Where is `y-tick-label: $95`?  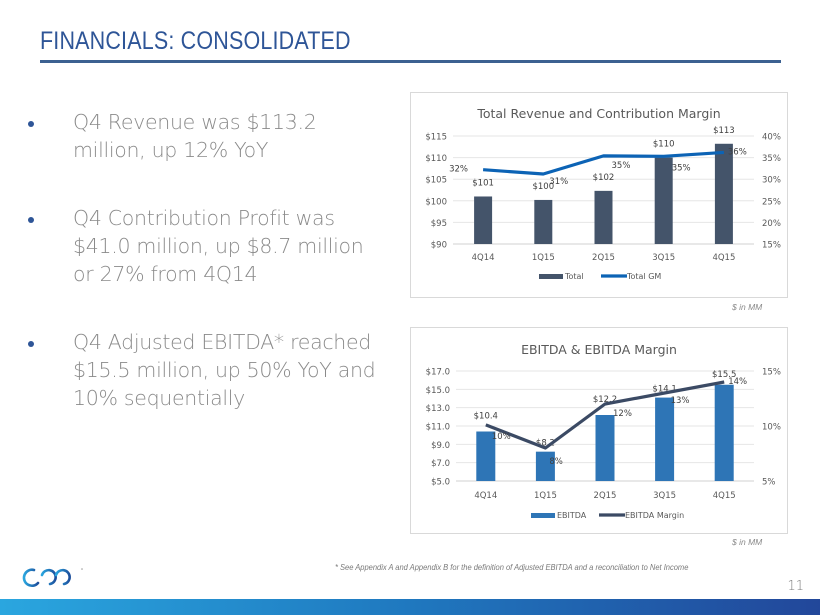 y-tick-label: $95 is located at coordinates (439, 224).